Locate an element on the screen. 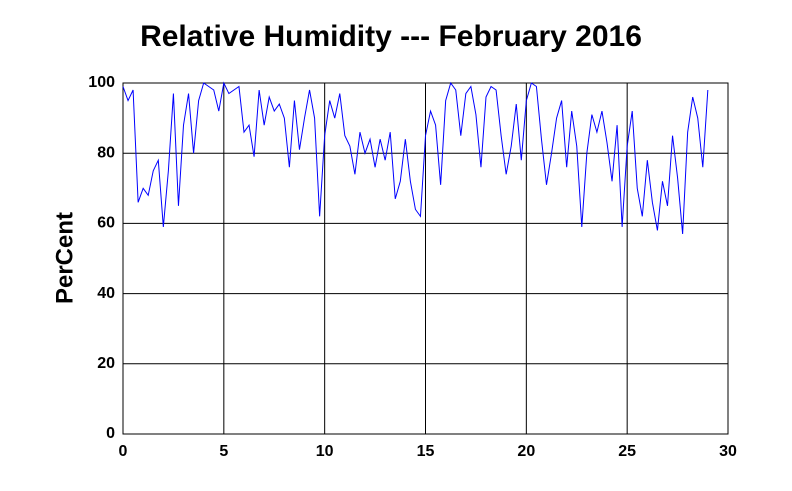 The image size is (792, 491). x-tick-label: 15 is located at coordinates (426, 451).